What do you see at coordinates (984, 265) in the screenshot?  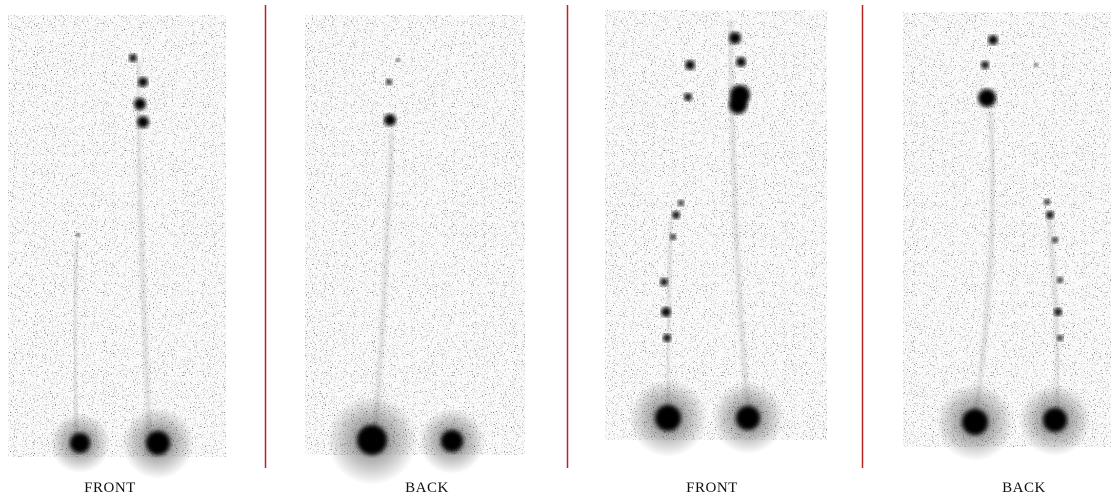 I see `lymph-track` at bounding box center [984, 265].